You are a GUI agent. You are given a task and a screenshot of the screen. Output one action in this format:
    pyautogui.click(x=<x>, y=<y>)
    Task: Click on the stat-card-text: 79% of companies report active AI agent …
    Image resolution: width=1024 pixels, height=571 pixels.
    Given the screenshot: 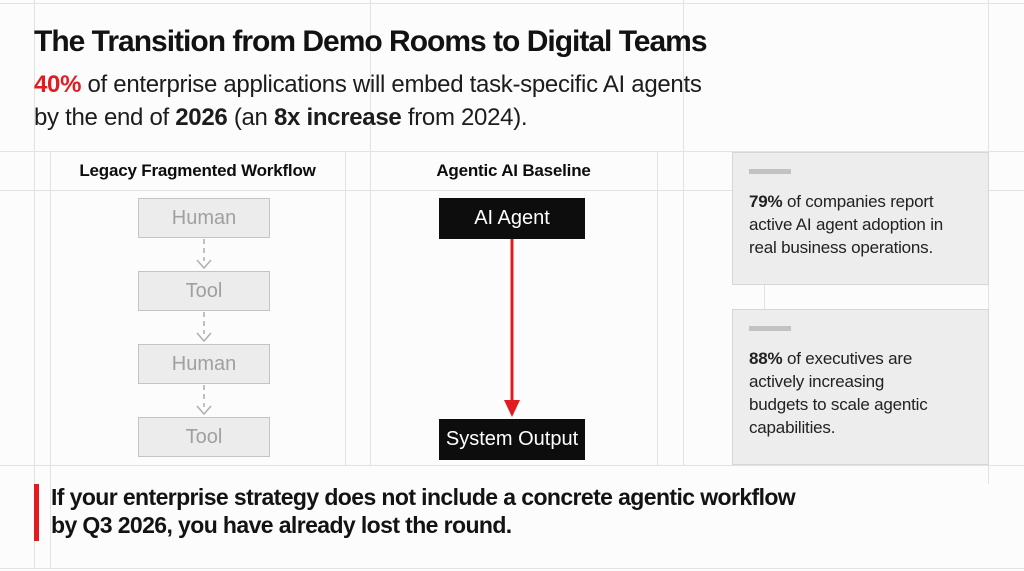 What is the action you would take?
    pyautogui.click(x=861, y=224)
    